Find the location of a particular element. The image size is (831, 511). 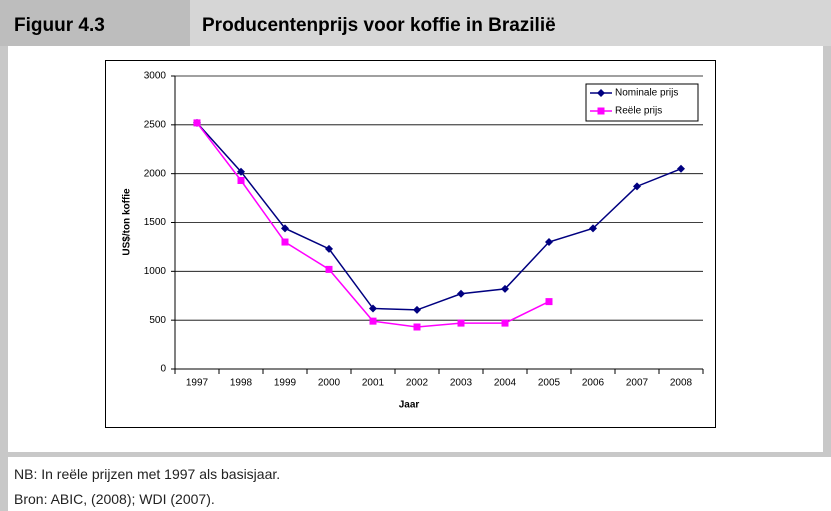

x-tick-label: 2005 is located at coordinates (549, 383).